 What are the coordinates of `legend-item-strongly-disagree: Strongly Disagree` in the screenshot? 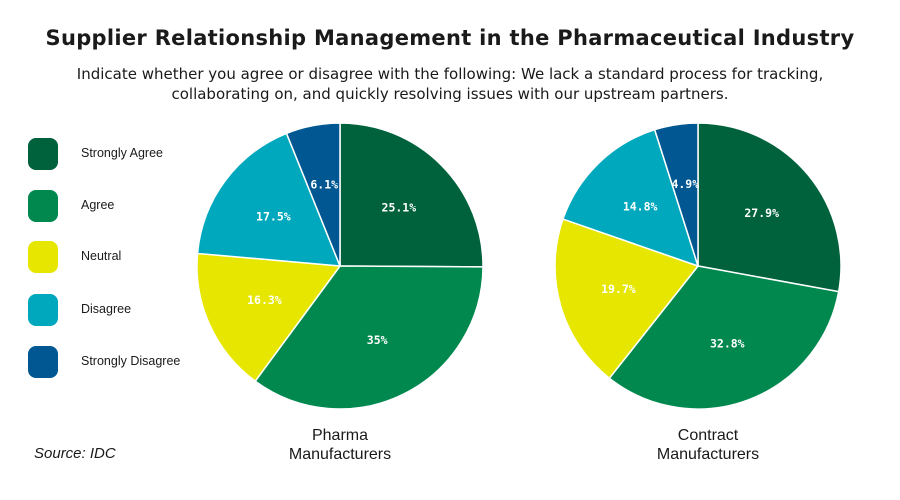 It's located at (118, 362).